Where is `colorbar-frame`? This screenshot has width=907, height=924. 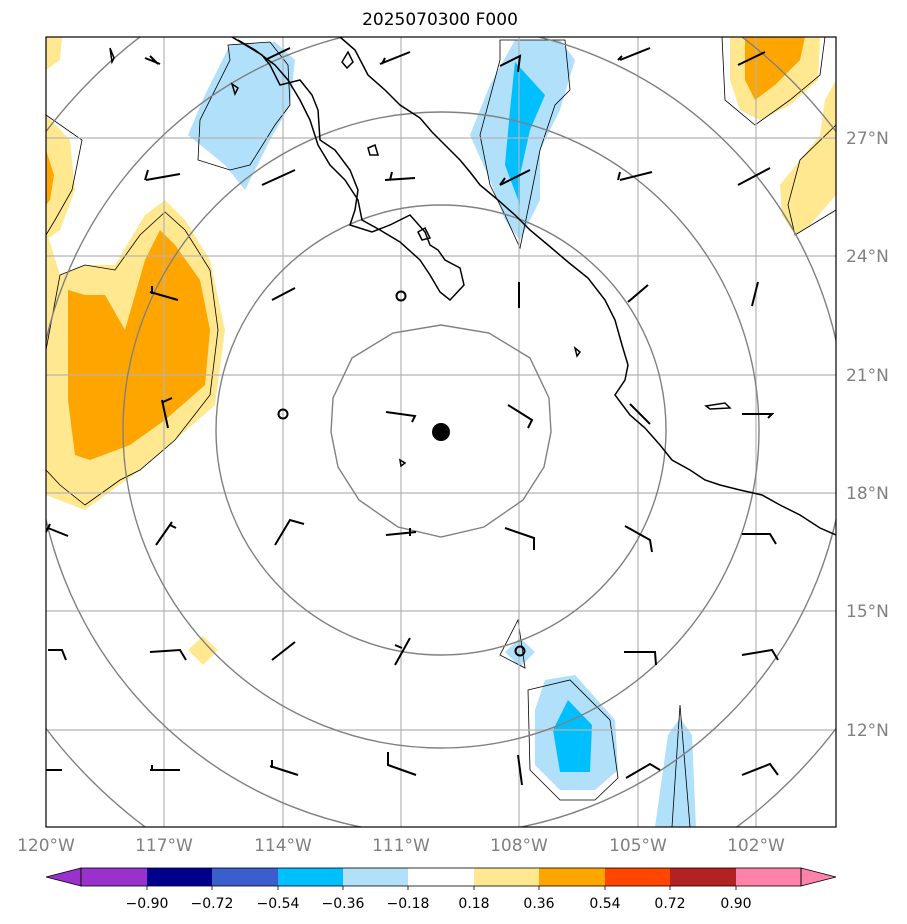 colorbar-frame is located at coordinates (441, 877).